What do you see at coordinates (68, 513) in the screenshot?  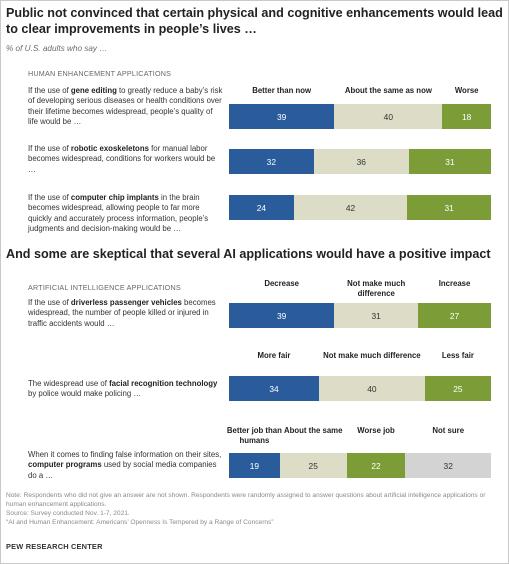 I see `source-text: Source: Survey conducted Nov. 1-7, 2021.` at bounding box center [68, 513].